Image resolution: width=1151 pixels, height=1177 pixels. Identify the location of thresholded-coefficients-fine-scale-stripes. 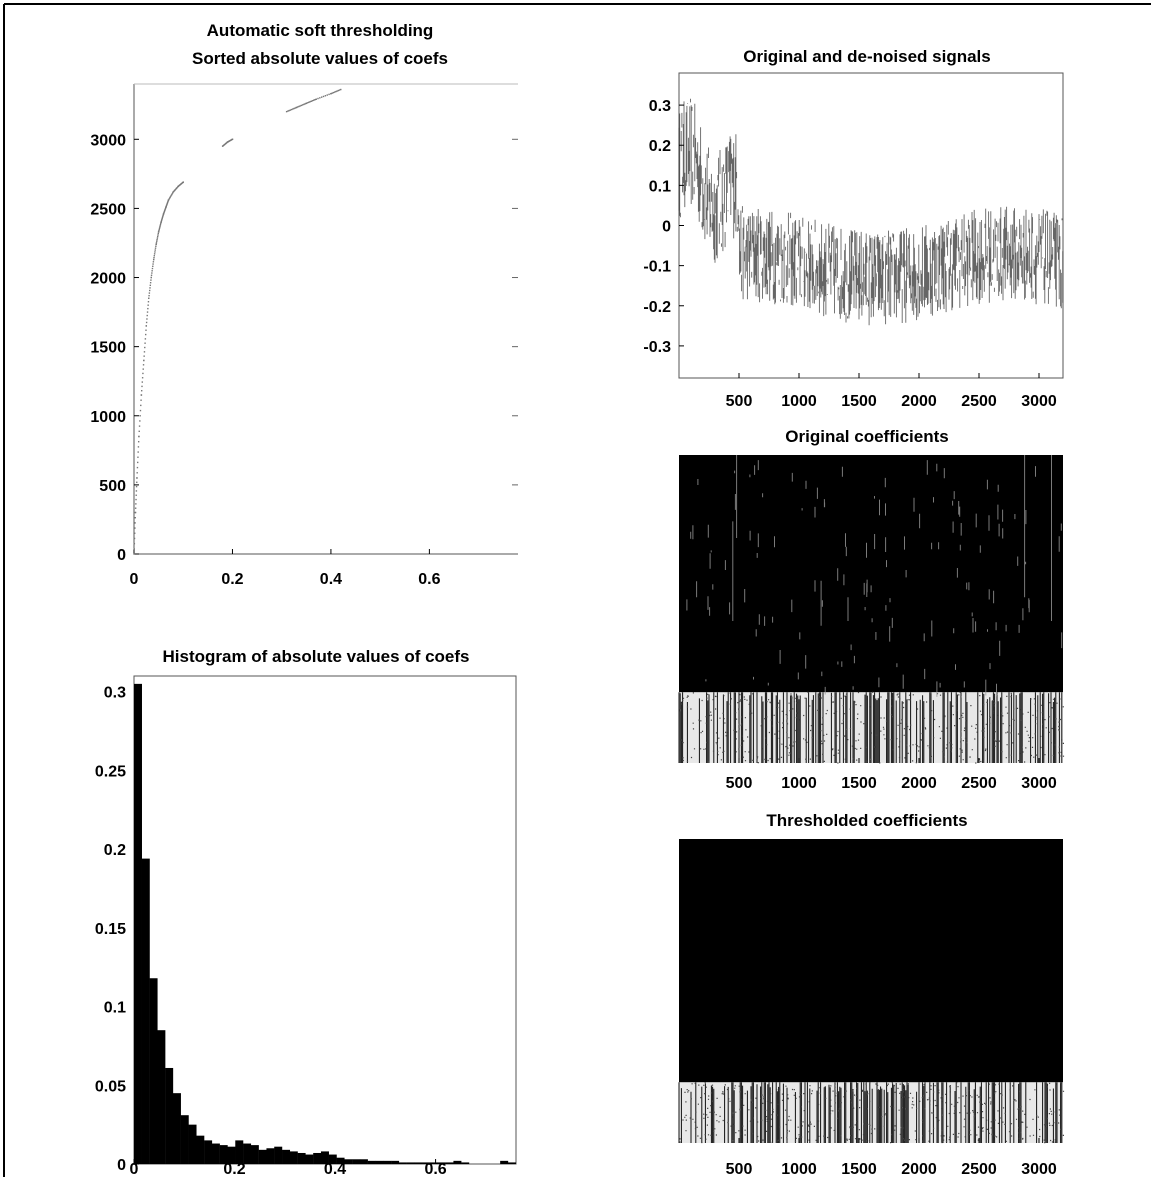
(870, 1112).